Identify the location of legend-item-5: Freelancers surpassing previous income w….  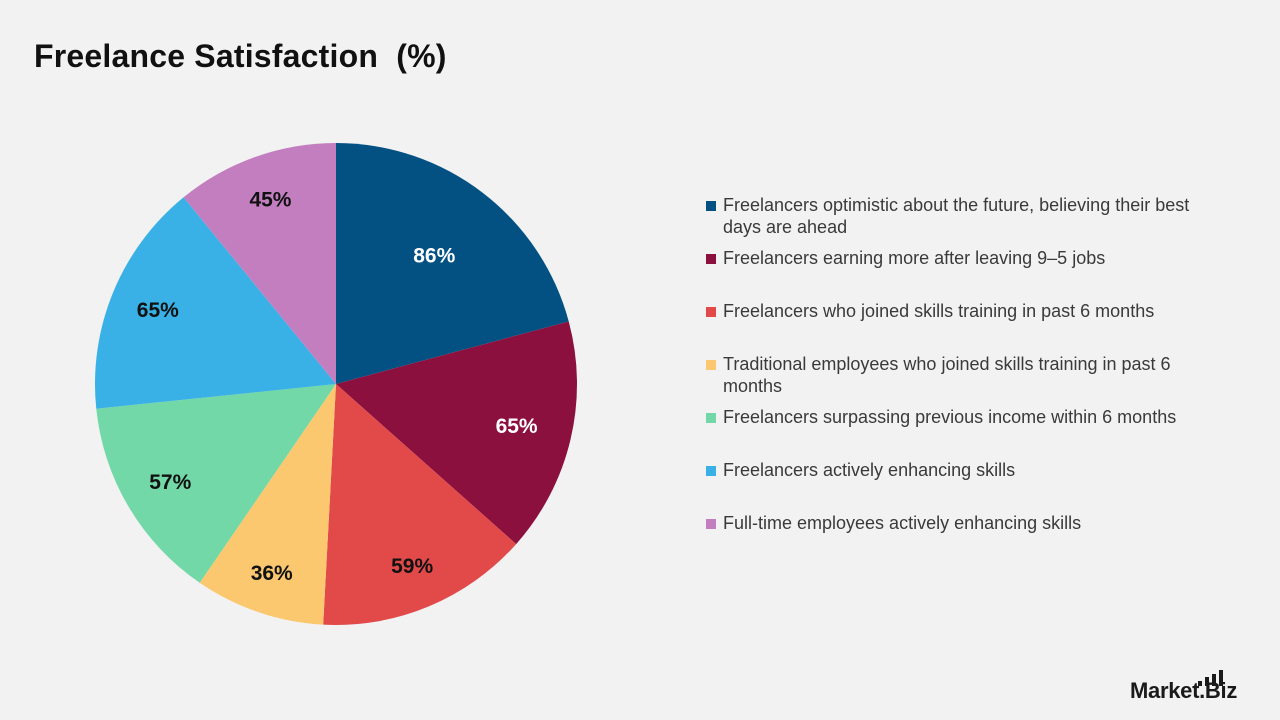
(952, 417).